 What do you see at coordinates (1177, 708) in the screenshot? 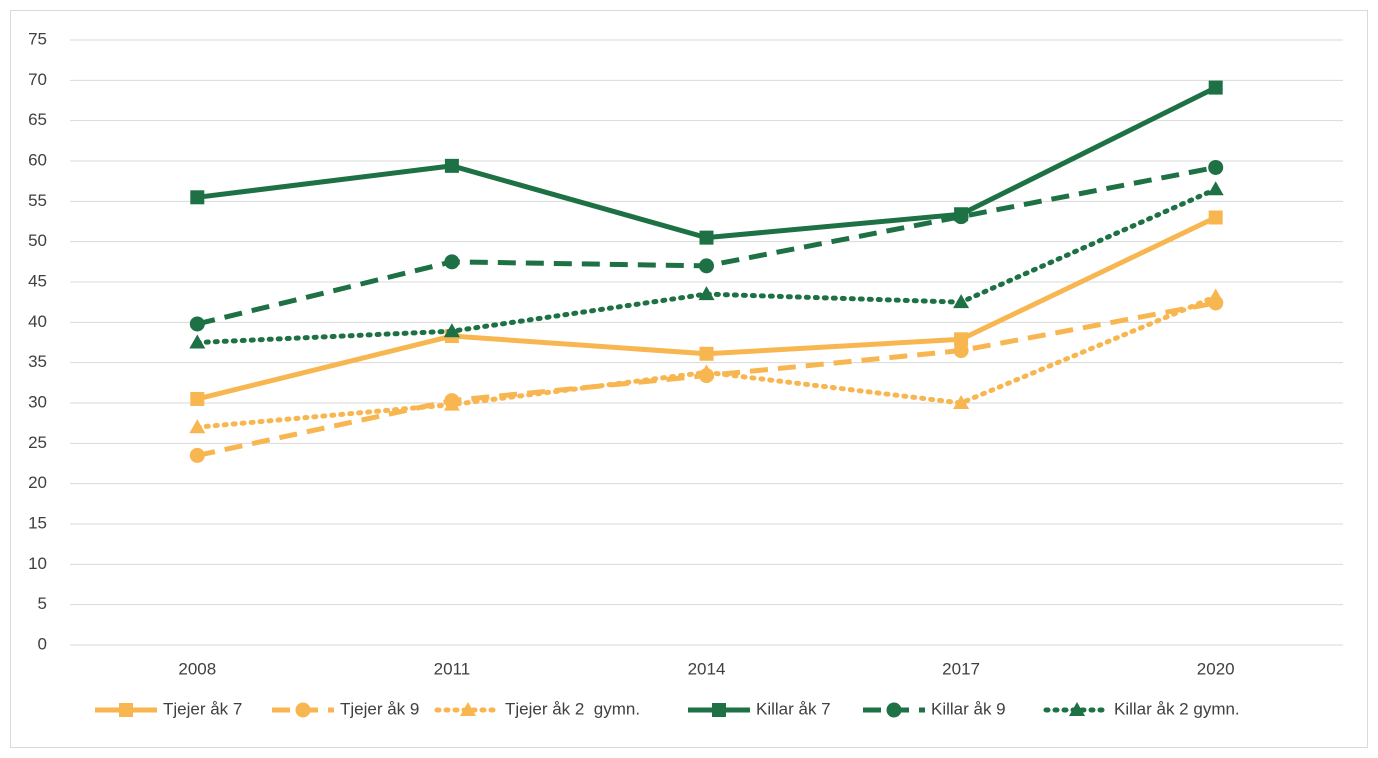
I see `legend-label: Killar åk 2 gymn.` at bounding box center [1177, 708].